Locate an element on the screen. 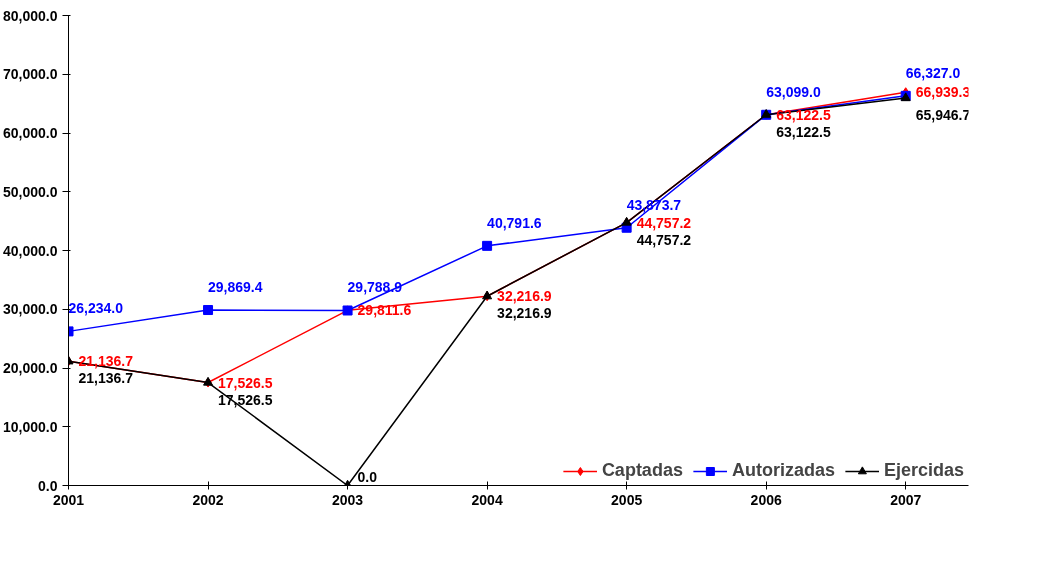 Image resolution: width=1042 pixels, height=588 pixels. data-label: 29,811.6 is located at coordinates (384, 310).